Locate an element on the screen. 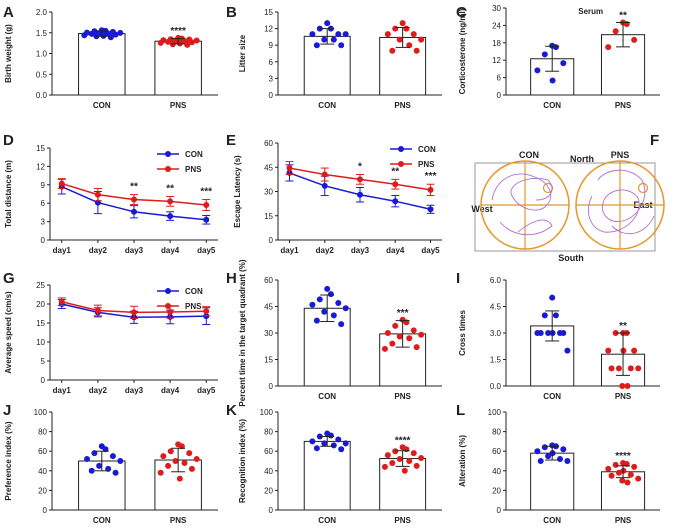  y-tick-label: 100 is located at coordinates (41, 412).